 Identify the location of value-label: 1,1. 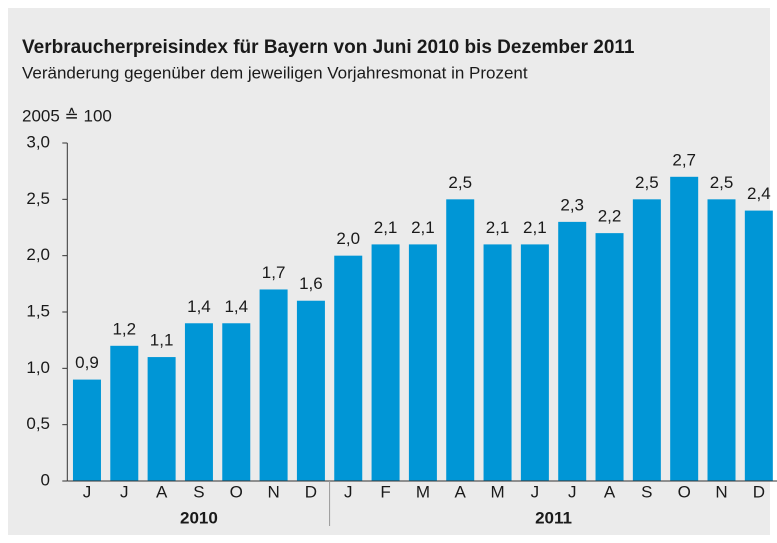
(162, 340).